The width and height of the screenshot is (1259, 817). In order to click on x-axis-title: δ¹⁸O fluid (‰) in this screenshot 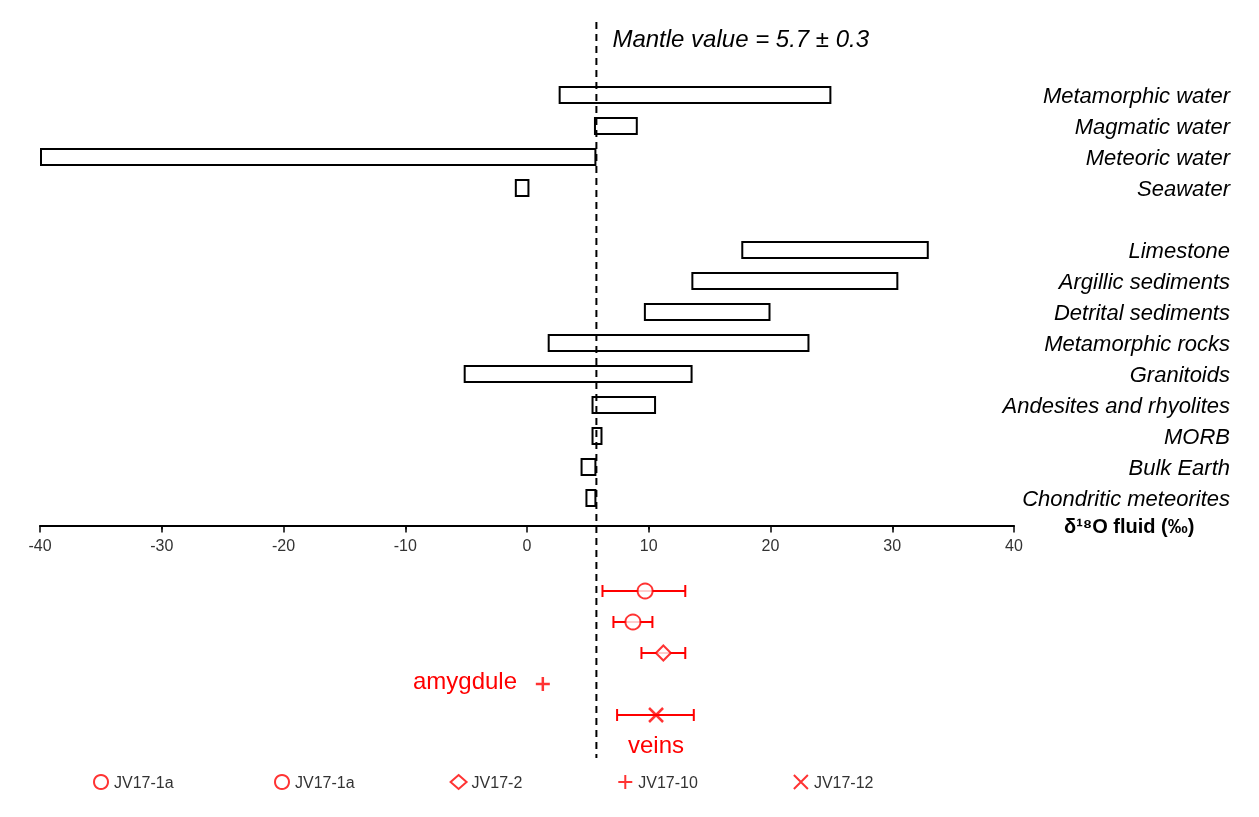, I will do `click(1129, 525)`.